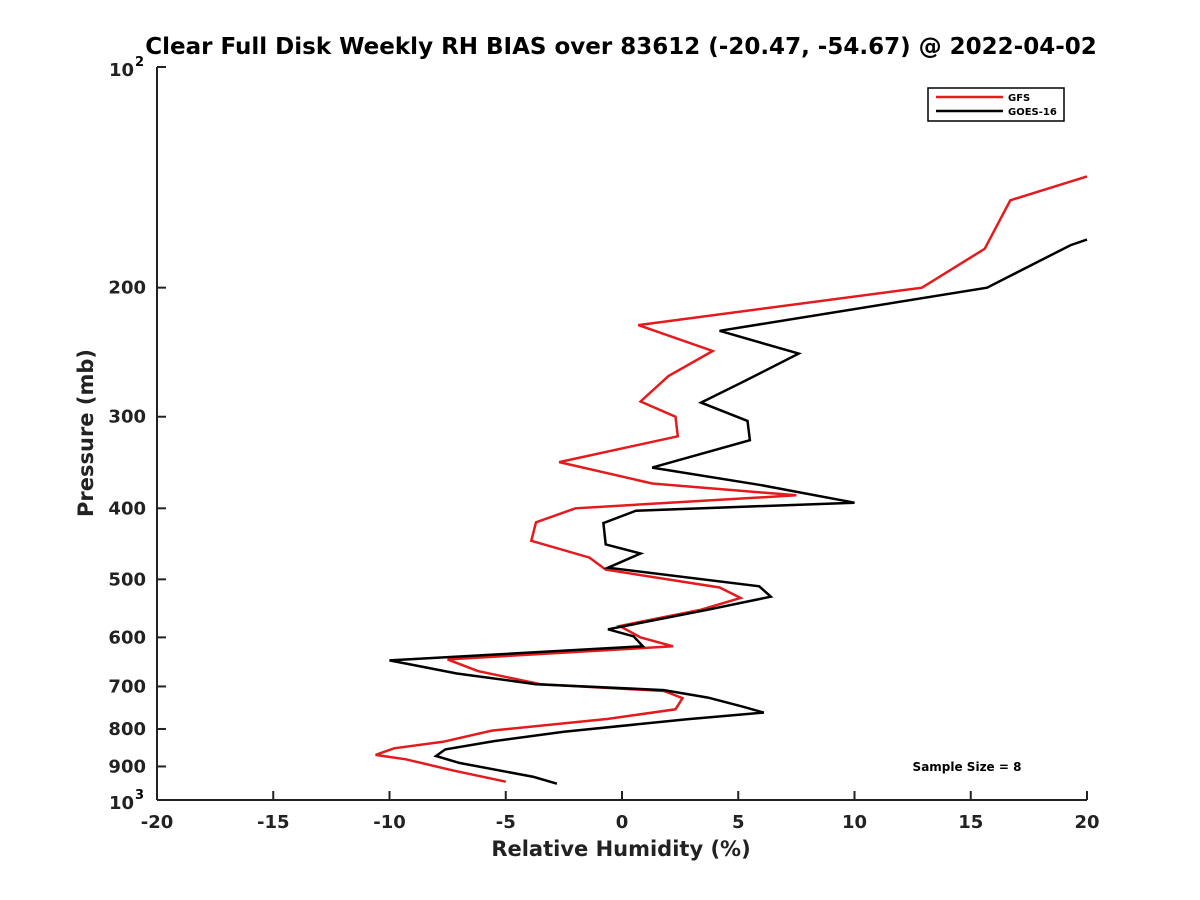 This screenshot has height=900, width=1200. Describe the element at coordinates (738, 822) in the screenshot. I see `x-tick-label: 5` at that location.